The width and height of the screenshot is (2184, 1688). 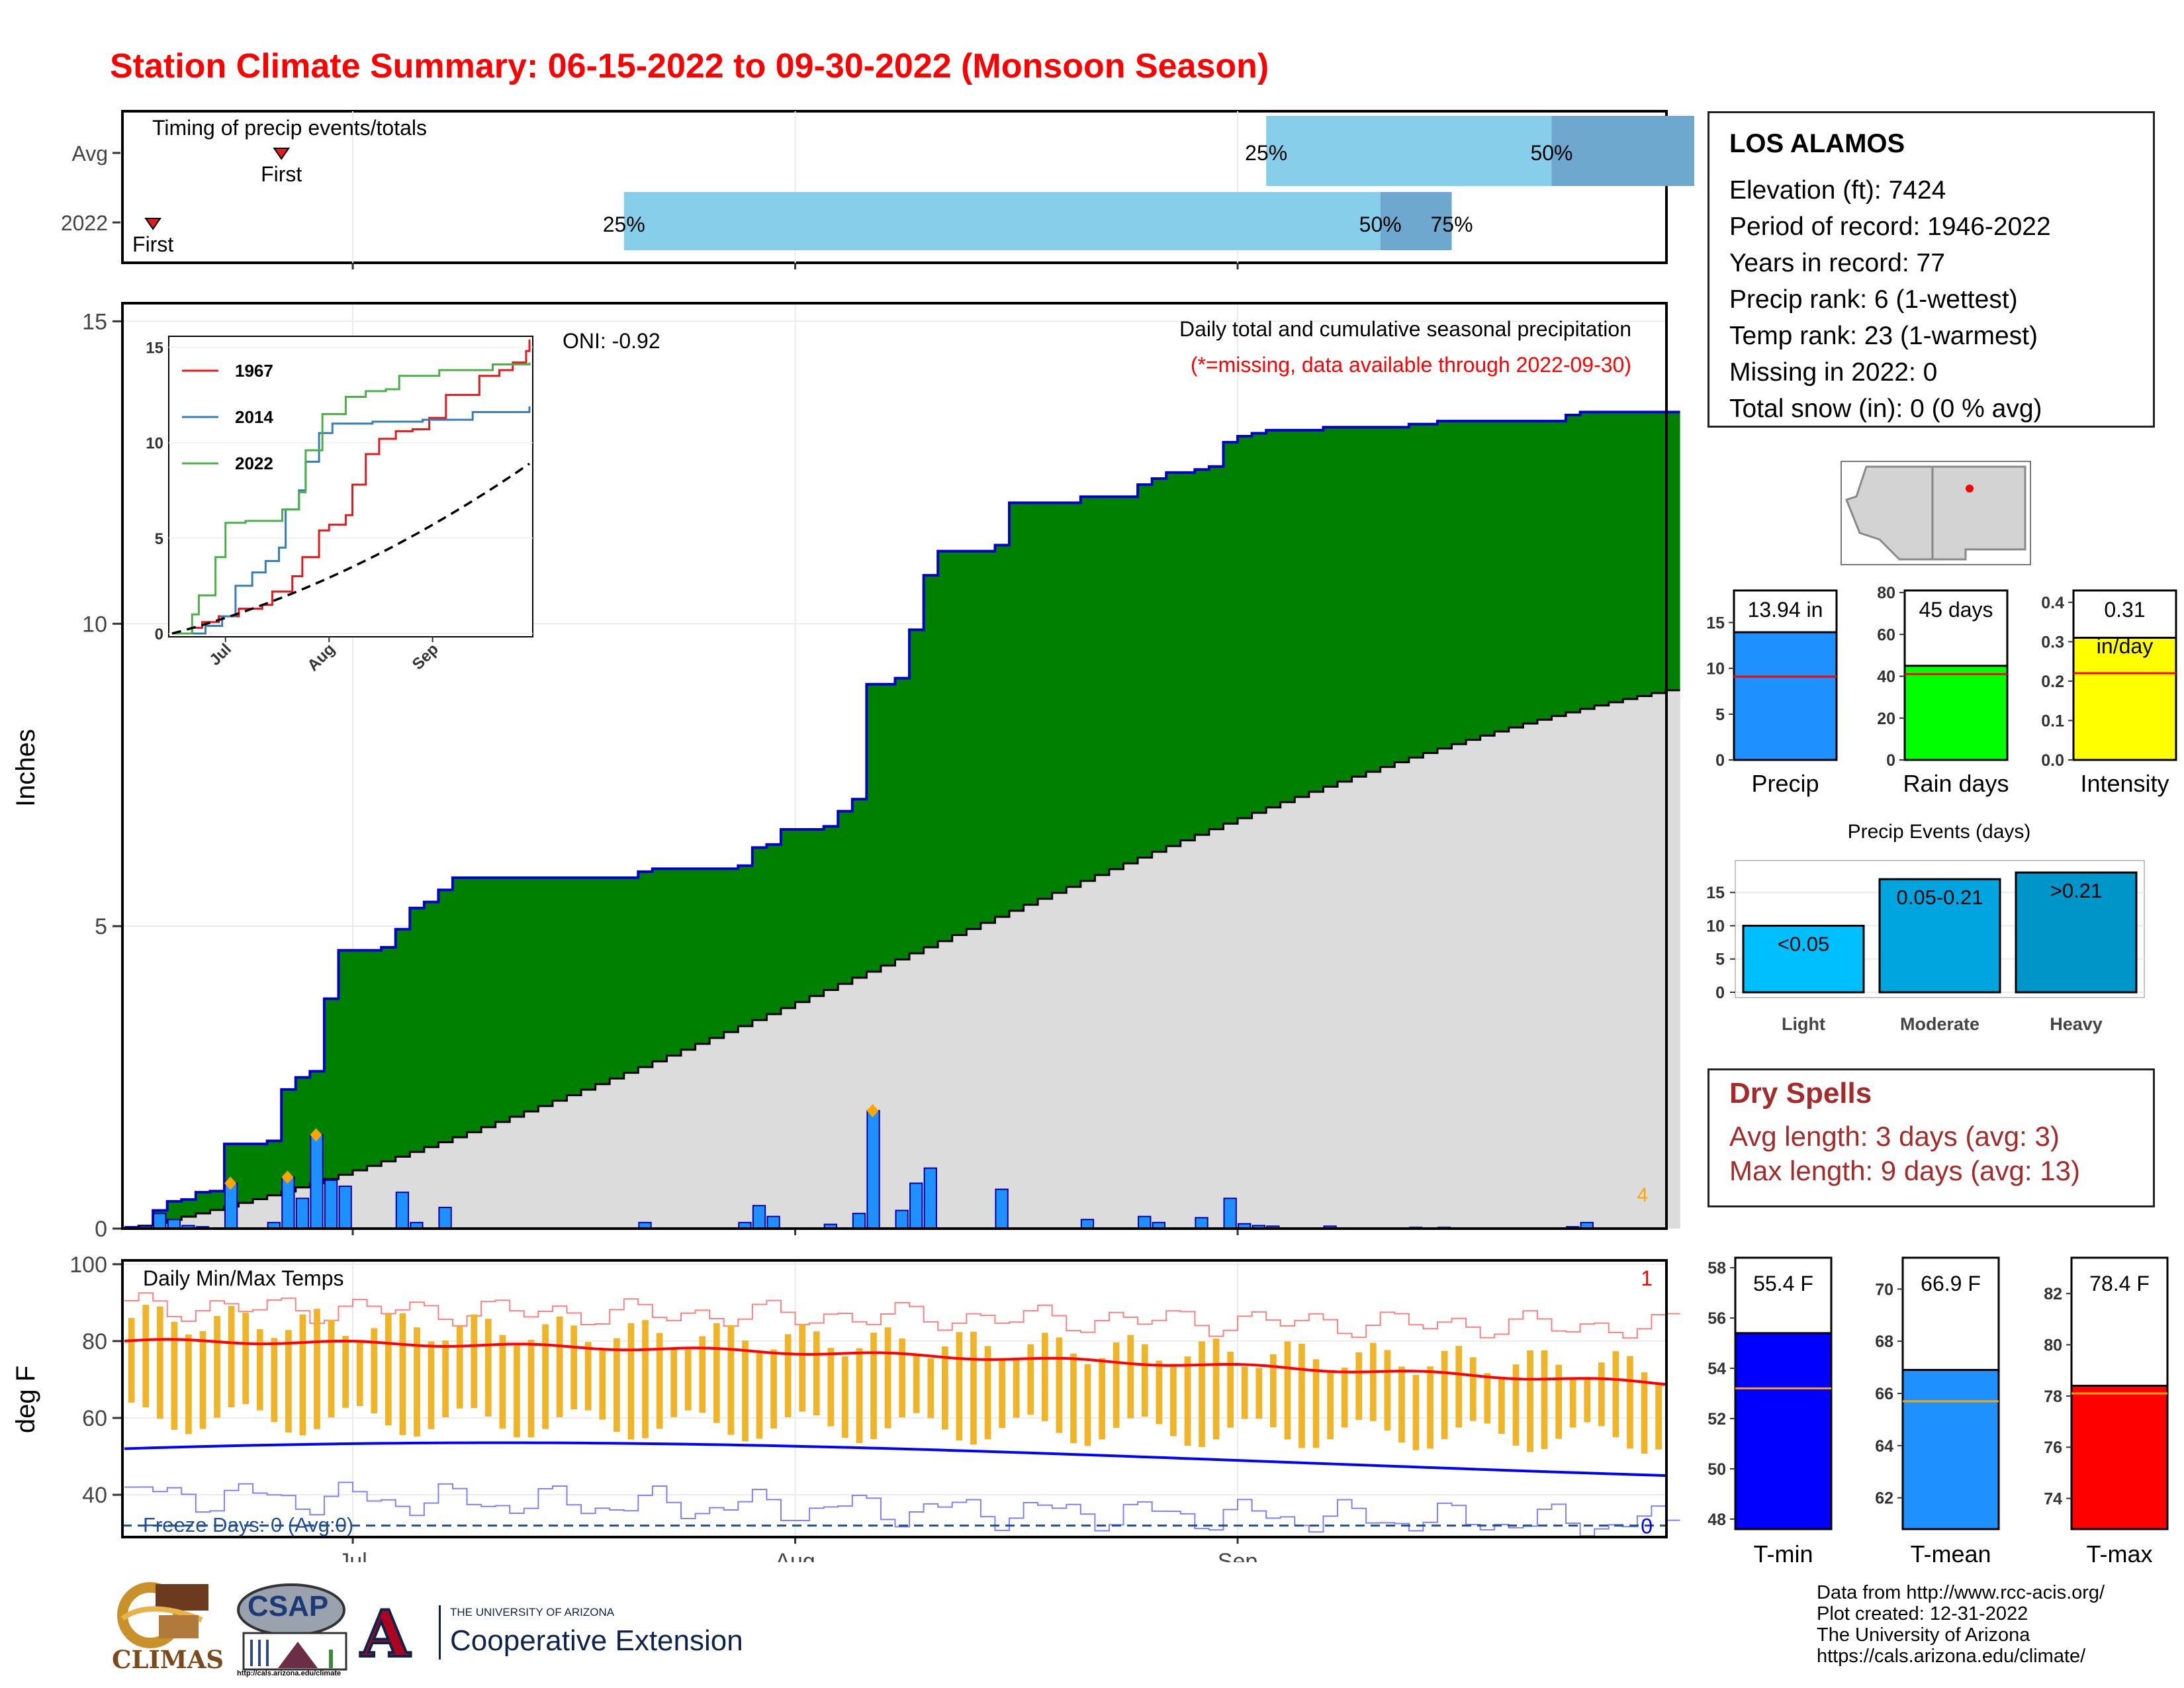 What do you see at coordinates (2053, 1499) in the screenshot?
I see `temp-bar-ytick-label: 74` at bounding box center [2053, 1499].